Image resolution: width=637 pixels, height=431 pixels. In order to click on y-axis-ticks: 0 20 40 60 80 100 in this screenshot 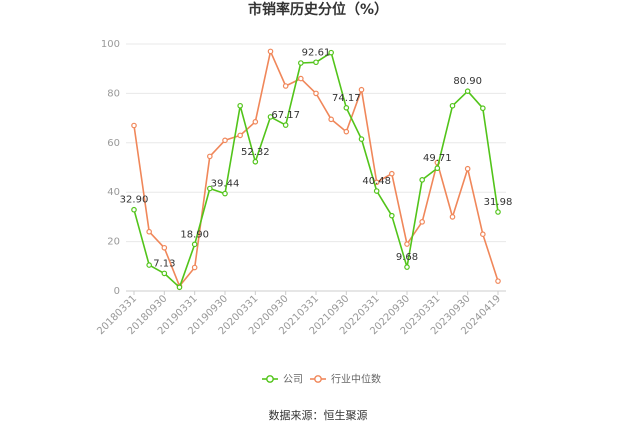, I will do `click(110, 168)`.